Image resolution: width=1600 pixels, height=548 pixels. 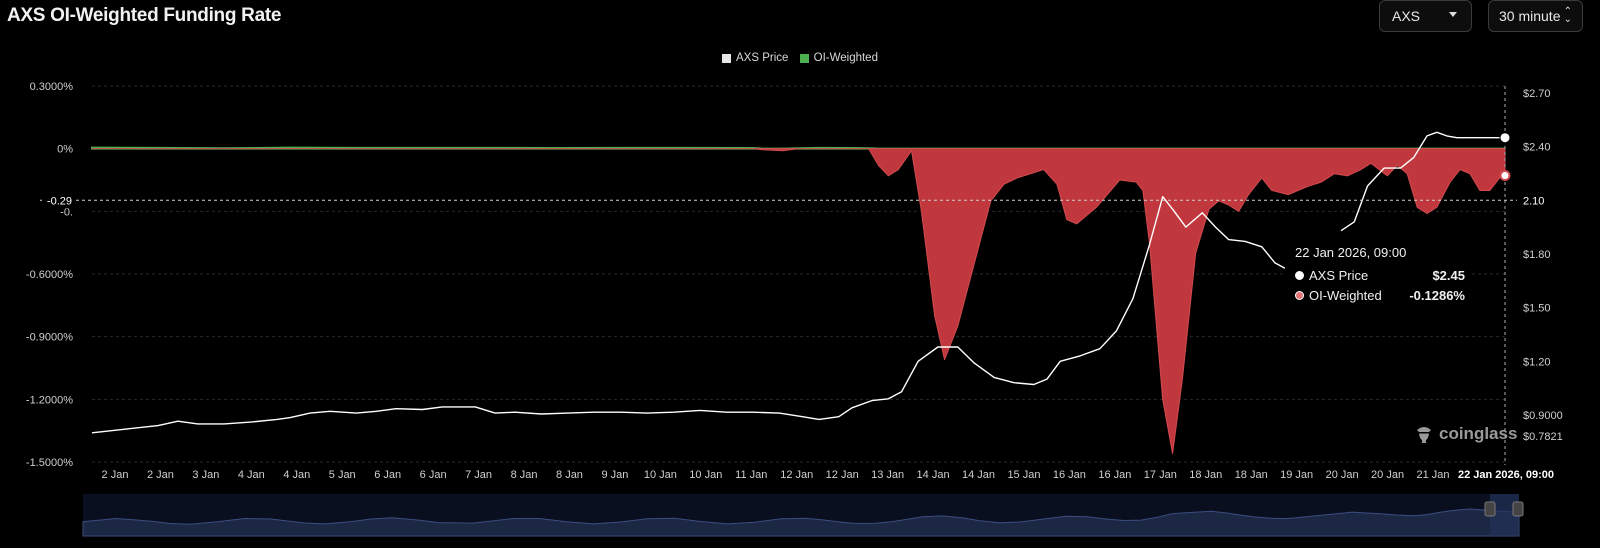 I want to click on x-tick-label: 7 Jan, so click(x=478, y=475).